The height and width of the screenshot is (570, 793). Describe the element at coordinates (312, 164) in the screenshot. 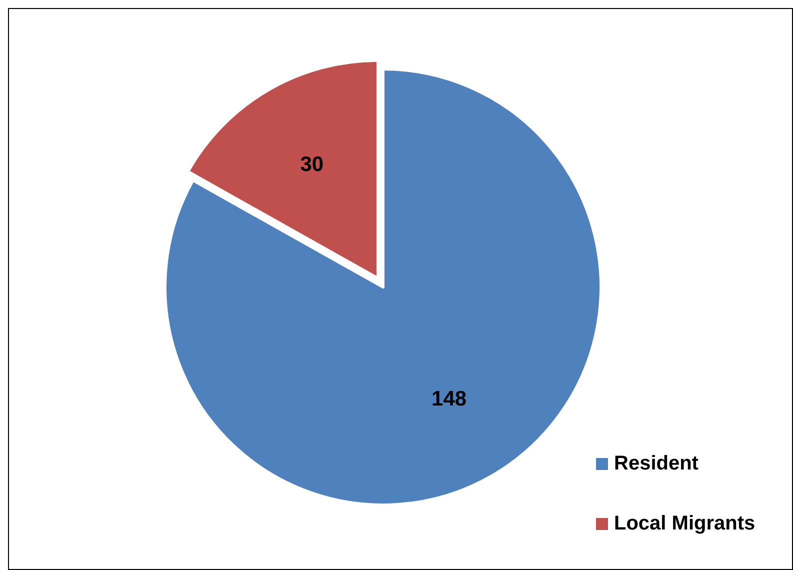

I see `data-label: 30` at that location.